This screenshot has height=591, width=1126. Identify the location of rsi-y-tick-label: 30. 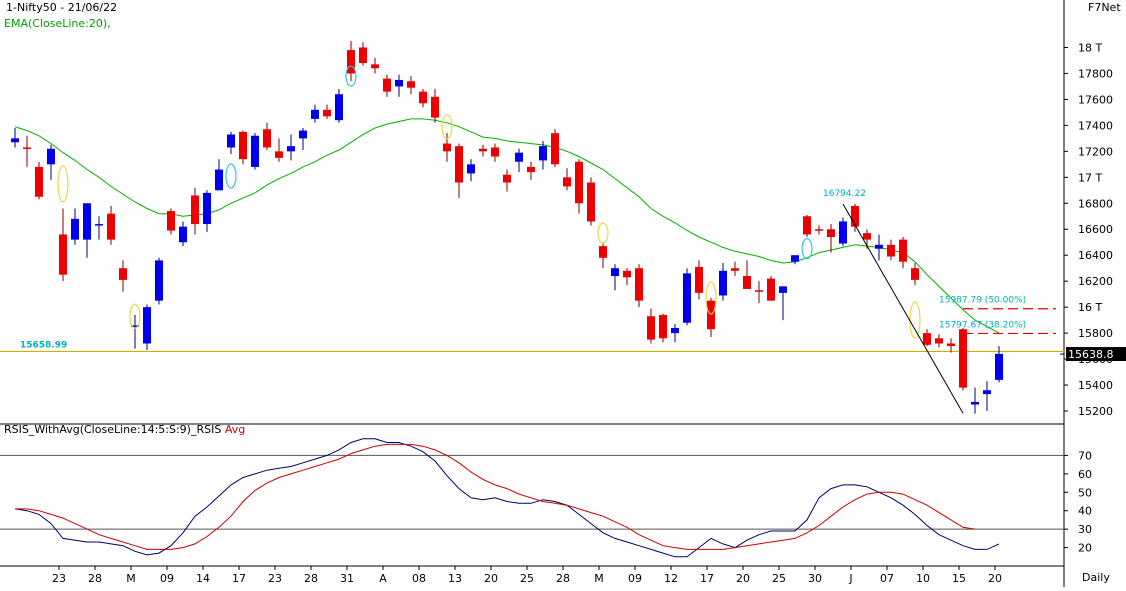
(1085, 529).